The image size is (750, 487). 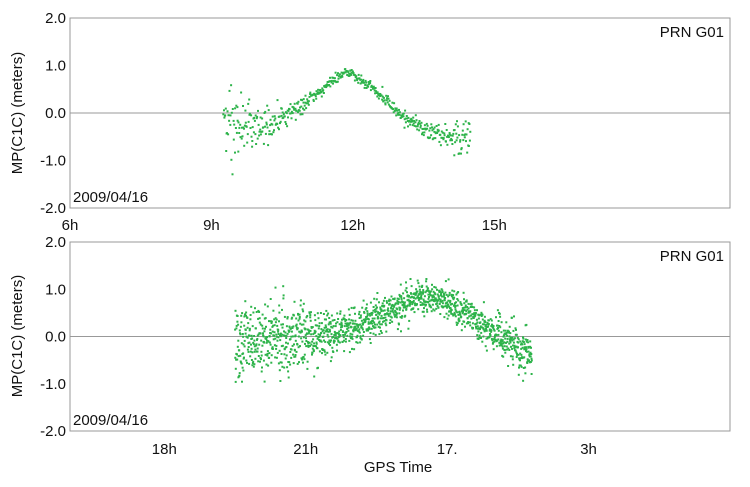 What do you see at coordinates (494, 225) in the screenshot?
I see `x-tick-label: 15h` at bounding box center [494, 225].